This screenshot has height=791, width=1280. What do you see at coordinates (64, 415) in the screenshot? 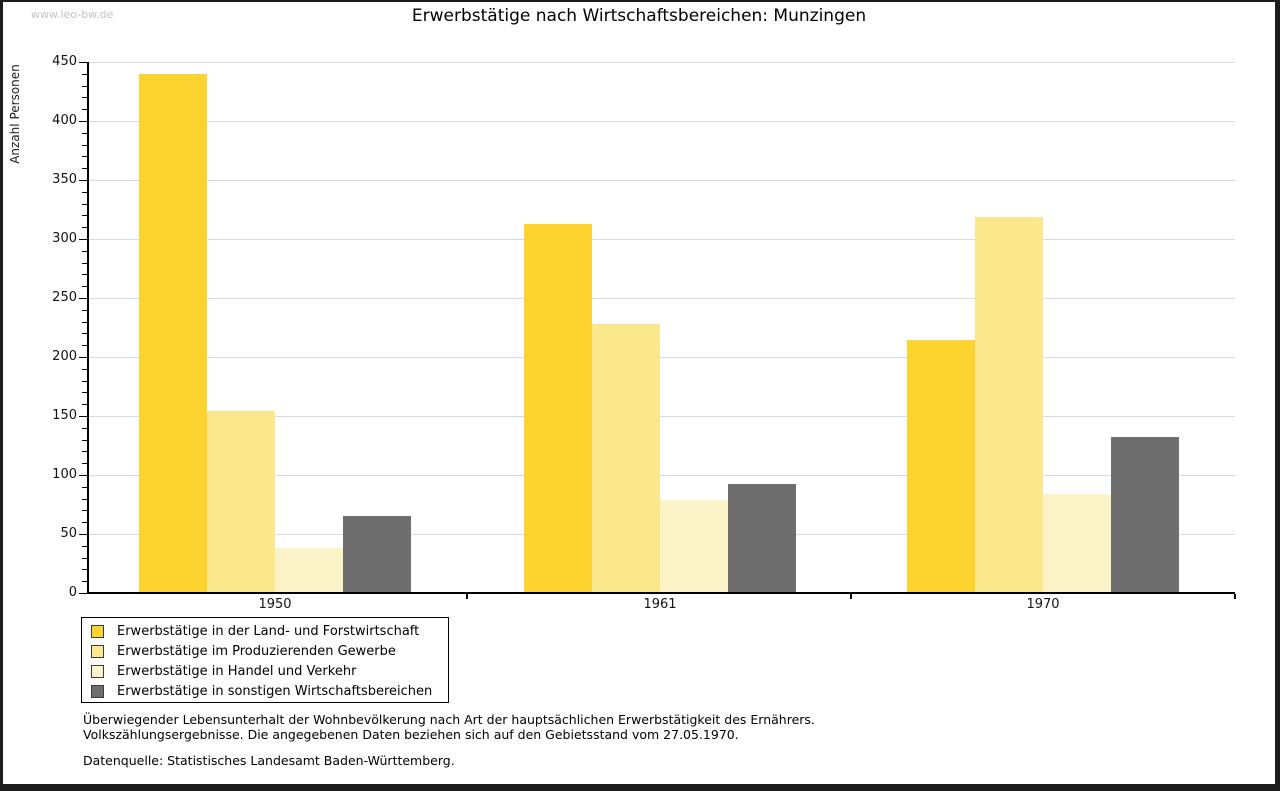
I see `y-tick-label: 150` at bounding box center [64, 415].